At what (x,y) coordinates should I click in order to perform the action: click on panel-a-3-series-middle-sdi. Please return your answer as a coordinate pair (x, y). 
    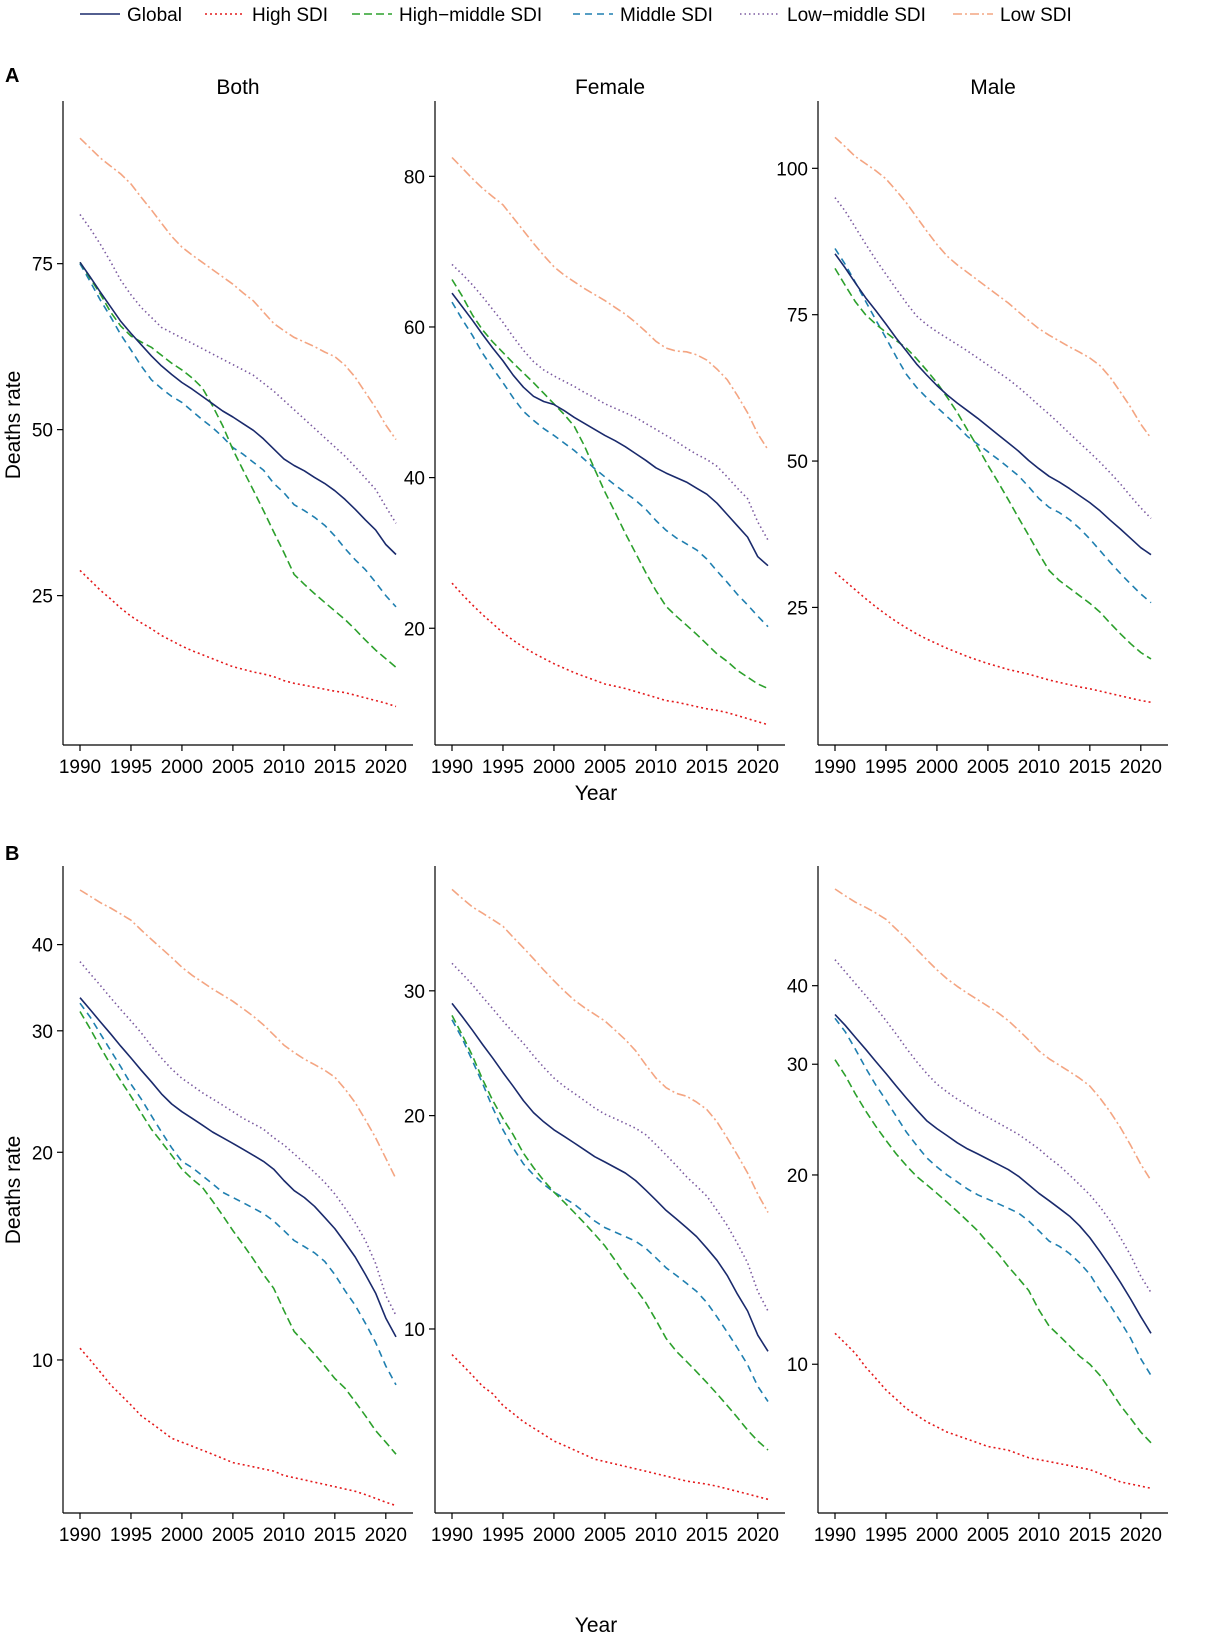
    Looking at the image, I should click on (993, 426).